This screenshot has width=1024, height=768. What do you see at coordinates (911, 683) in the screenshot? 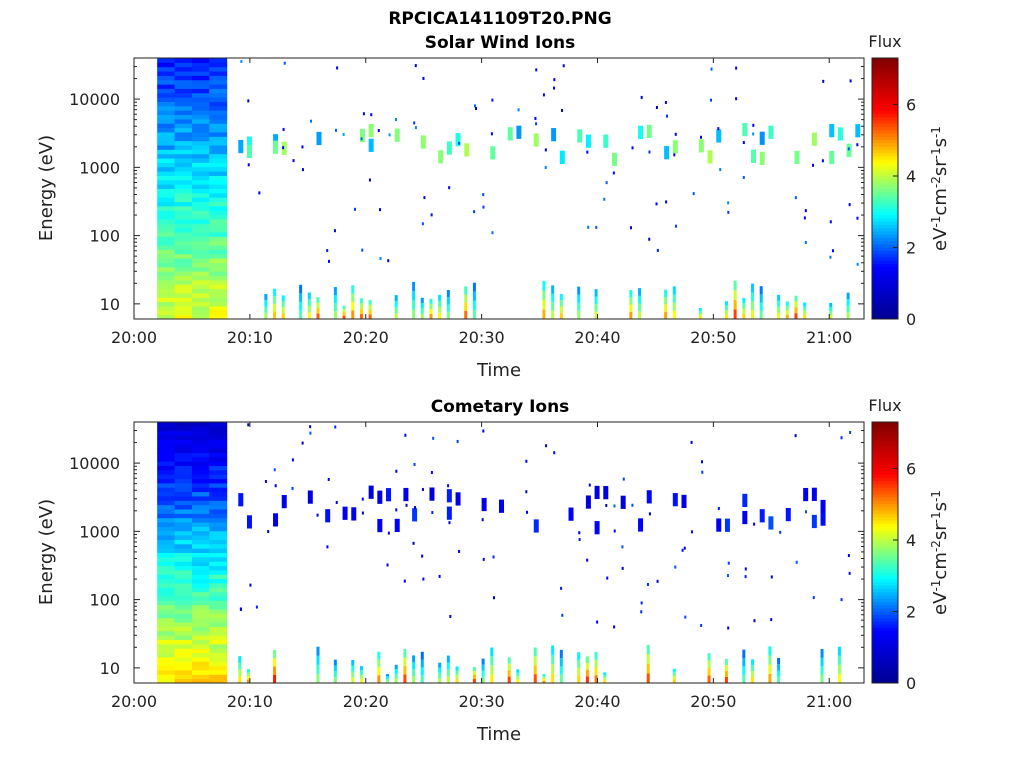
I see `colorbar-tick-label: 0` at bounding box center [911, 683].